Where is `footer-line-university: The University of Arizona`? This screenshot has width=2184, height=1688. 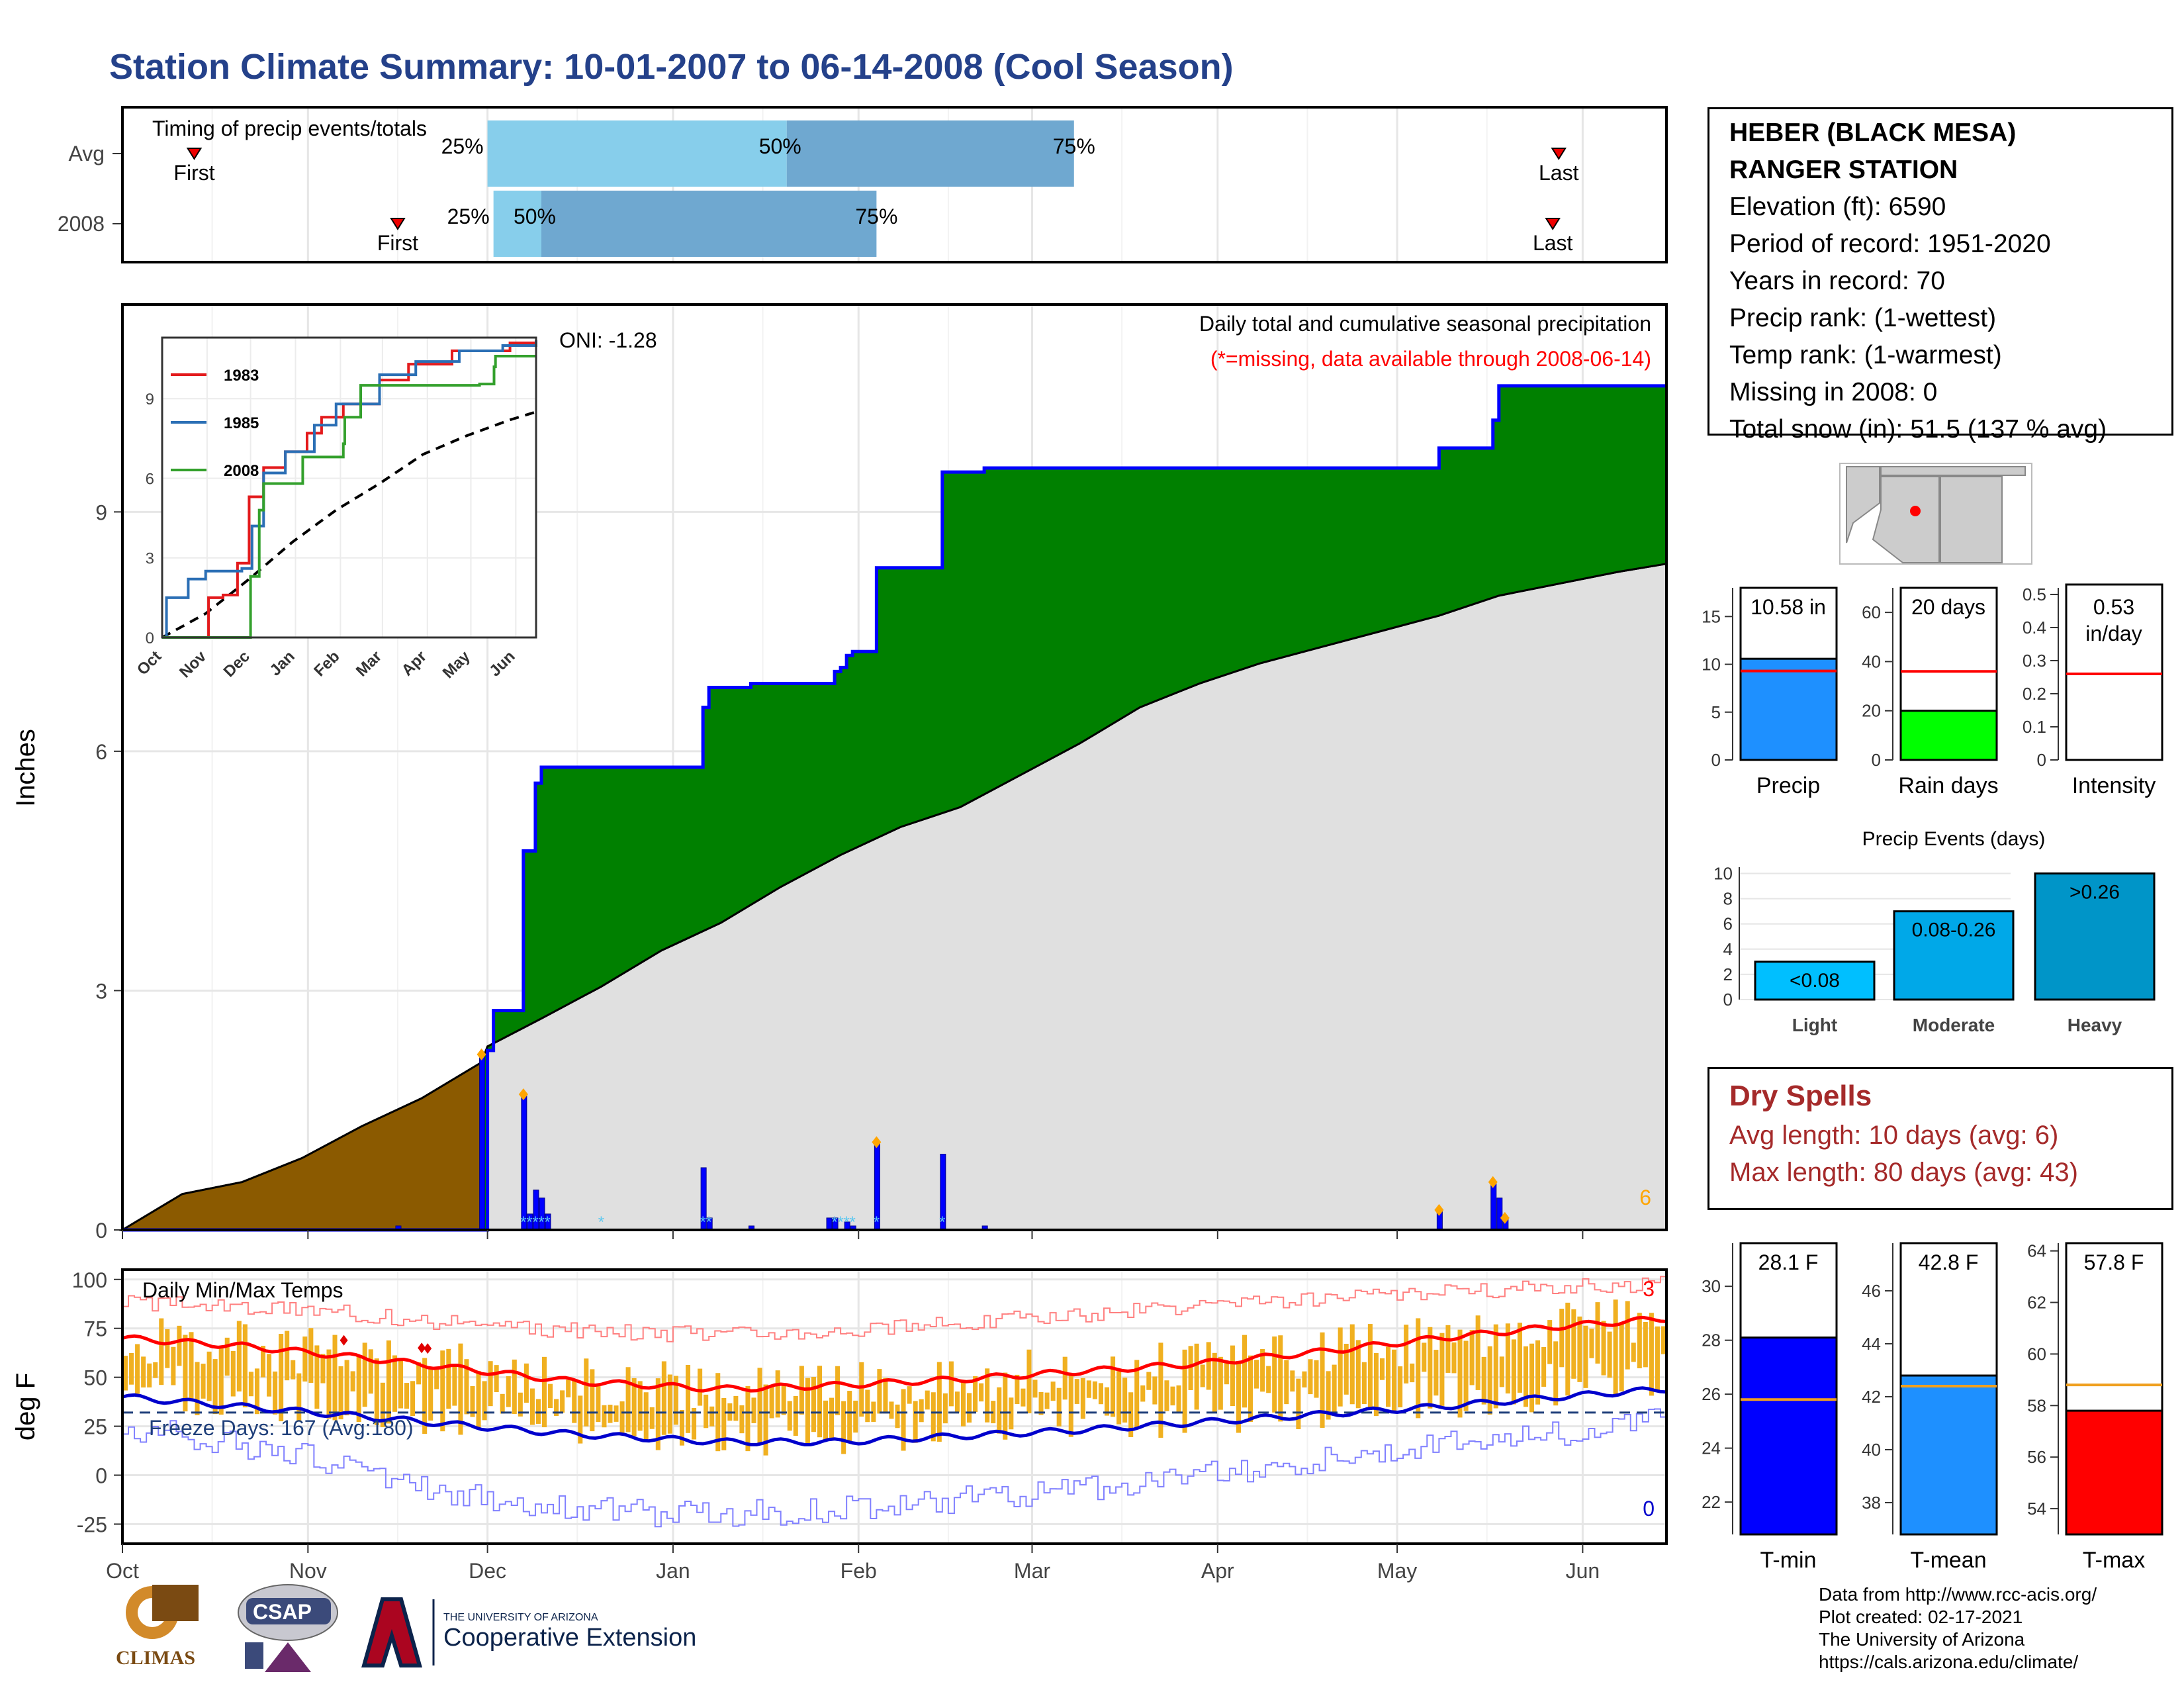 footer-line-university: The University of Arizona is located at coordinates (1922, 1639).